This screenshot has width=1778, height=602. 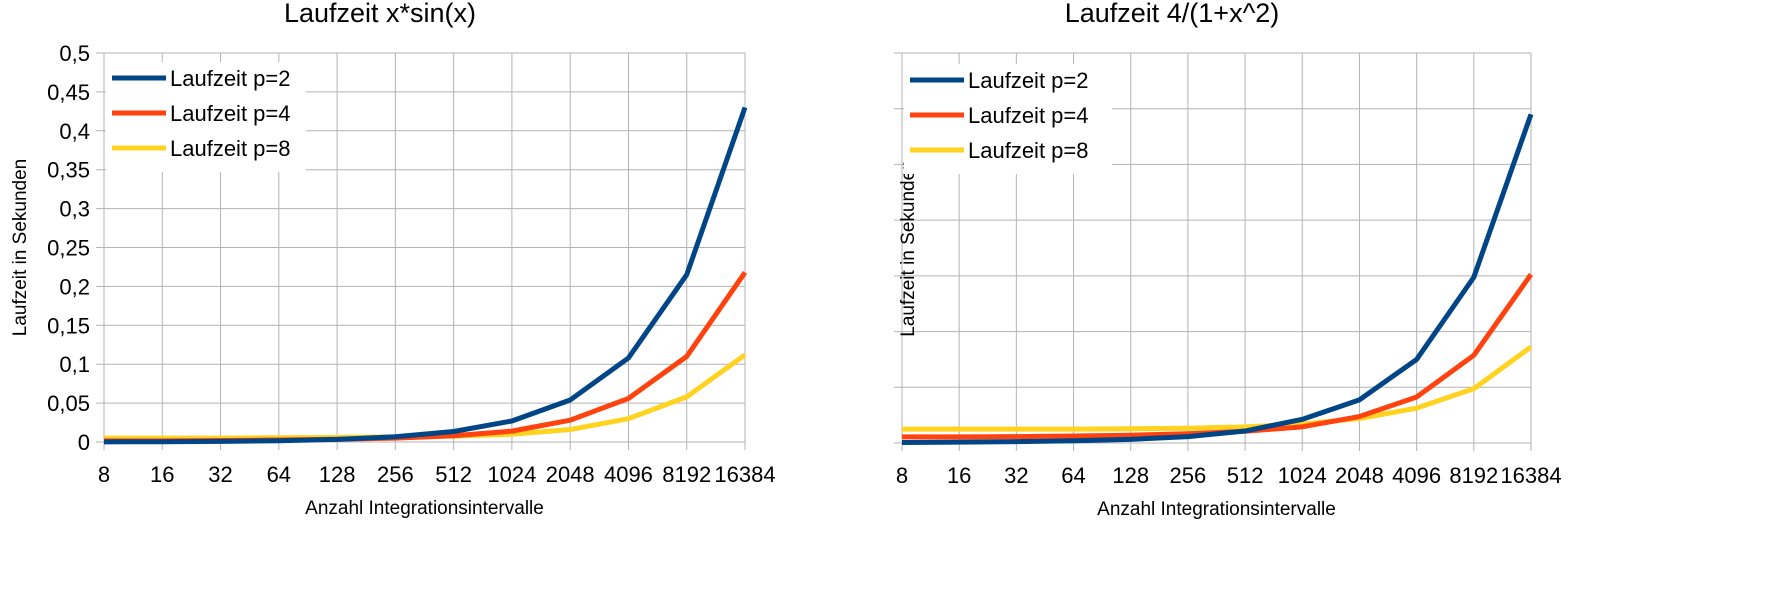 I want to click on y-tick-label: 0,5, so click(x=74, y=53).